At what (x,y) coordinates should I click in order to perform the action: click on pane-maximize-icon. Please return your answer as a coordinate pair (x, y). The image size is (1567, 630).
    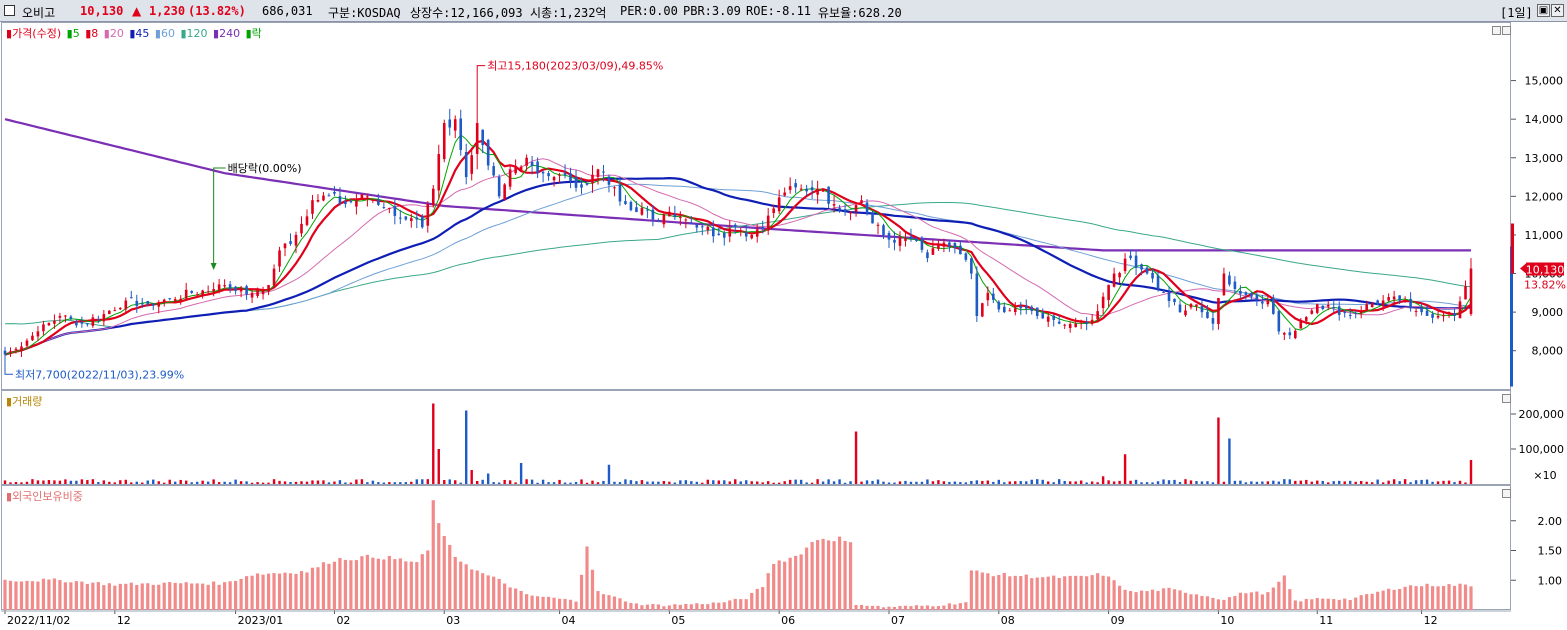
    Looking at the image, I should click on (1496, 30).